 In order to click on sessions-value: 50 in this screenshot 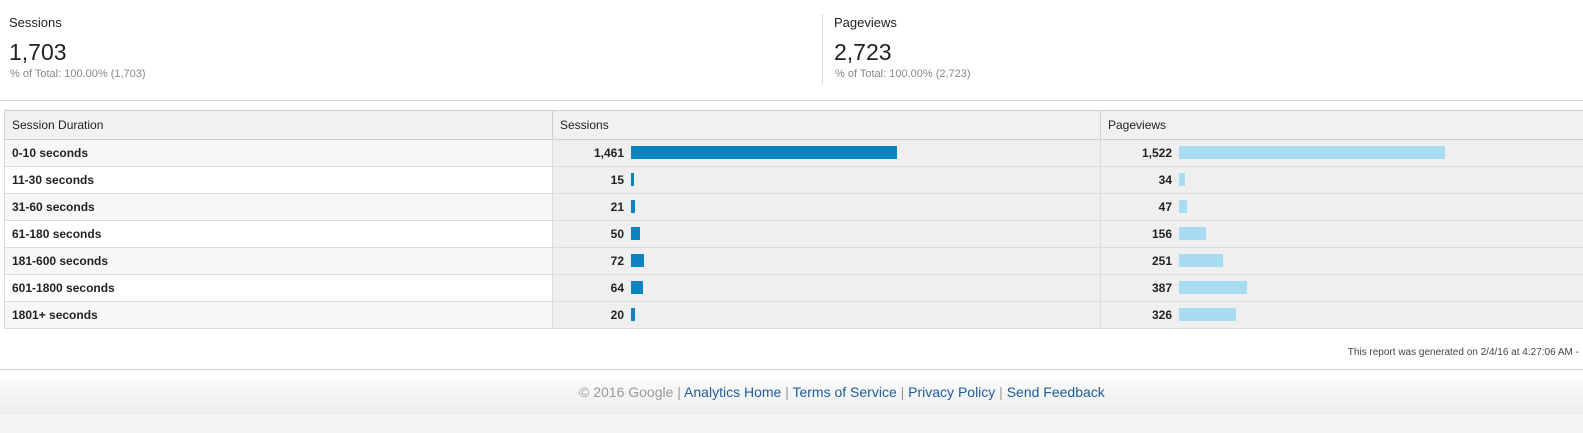, I will do `click(617, 234)`.